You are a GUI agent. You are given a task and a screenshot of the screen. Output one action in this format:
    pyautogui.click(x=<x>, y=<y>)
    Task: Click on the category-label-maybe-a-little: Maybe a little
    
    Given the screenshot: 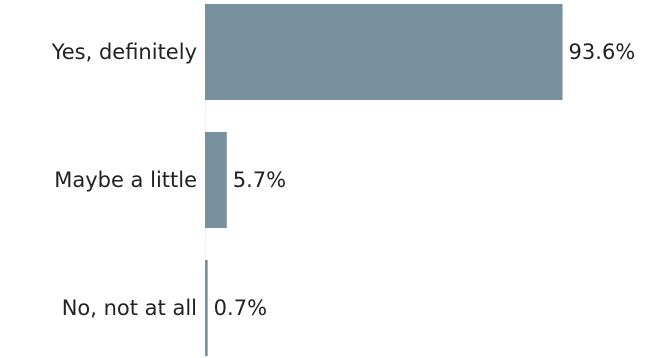 What is the action you would take?
    pyautogui.click(x=125, y=180)
    